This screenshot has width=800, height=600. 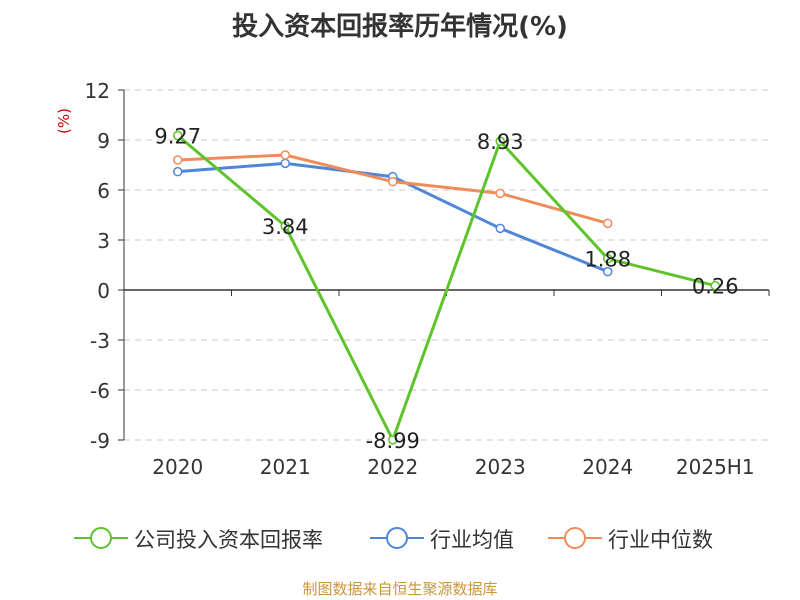 I want to click on data-label: 0.26, so click(x=715, y=287).